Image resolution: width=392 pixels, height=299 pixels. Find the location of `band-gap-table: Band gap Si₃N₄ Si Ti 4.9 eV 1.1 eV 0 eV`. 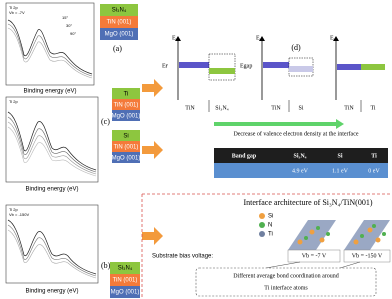

band-gap-table: Band gap Si₃N₄ Si Ti 4.9 eV 1.1 eV 0 eV is located at coordinates (301, 163).